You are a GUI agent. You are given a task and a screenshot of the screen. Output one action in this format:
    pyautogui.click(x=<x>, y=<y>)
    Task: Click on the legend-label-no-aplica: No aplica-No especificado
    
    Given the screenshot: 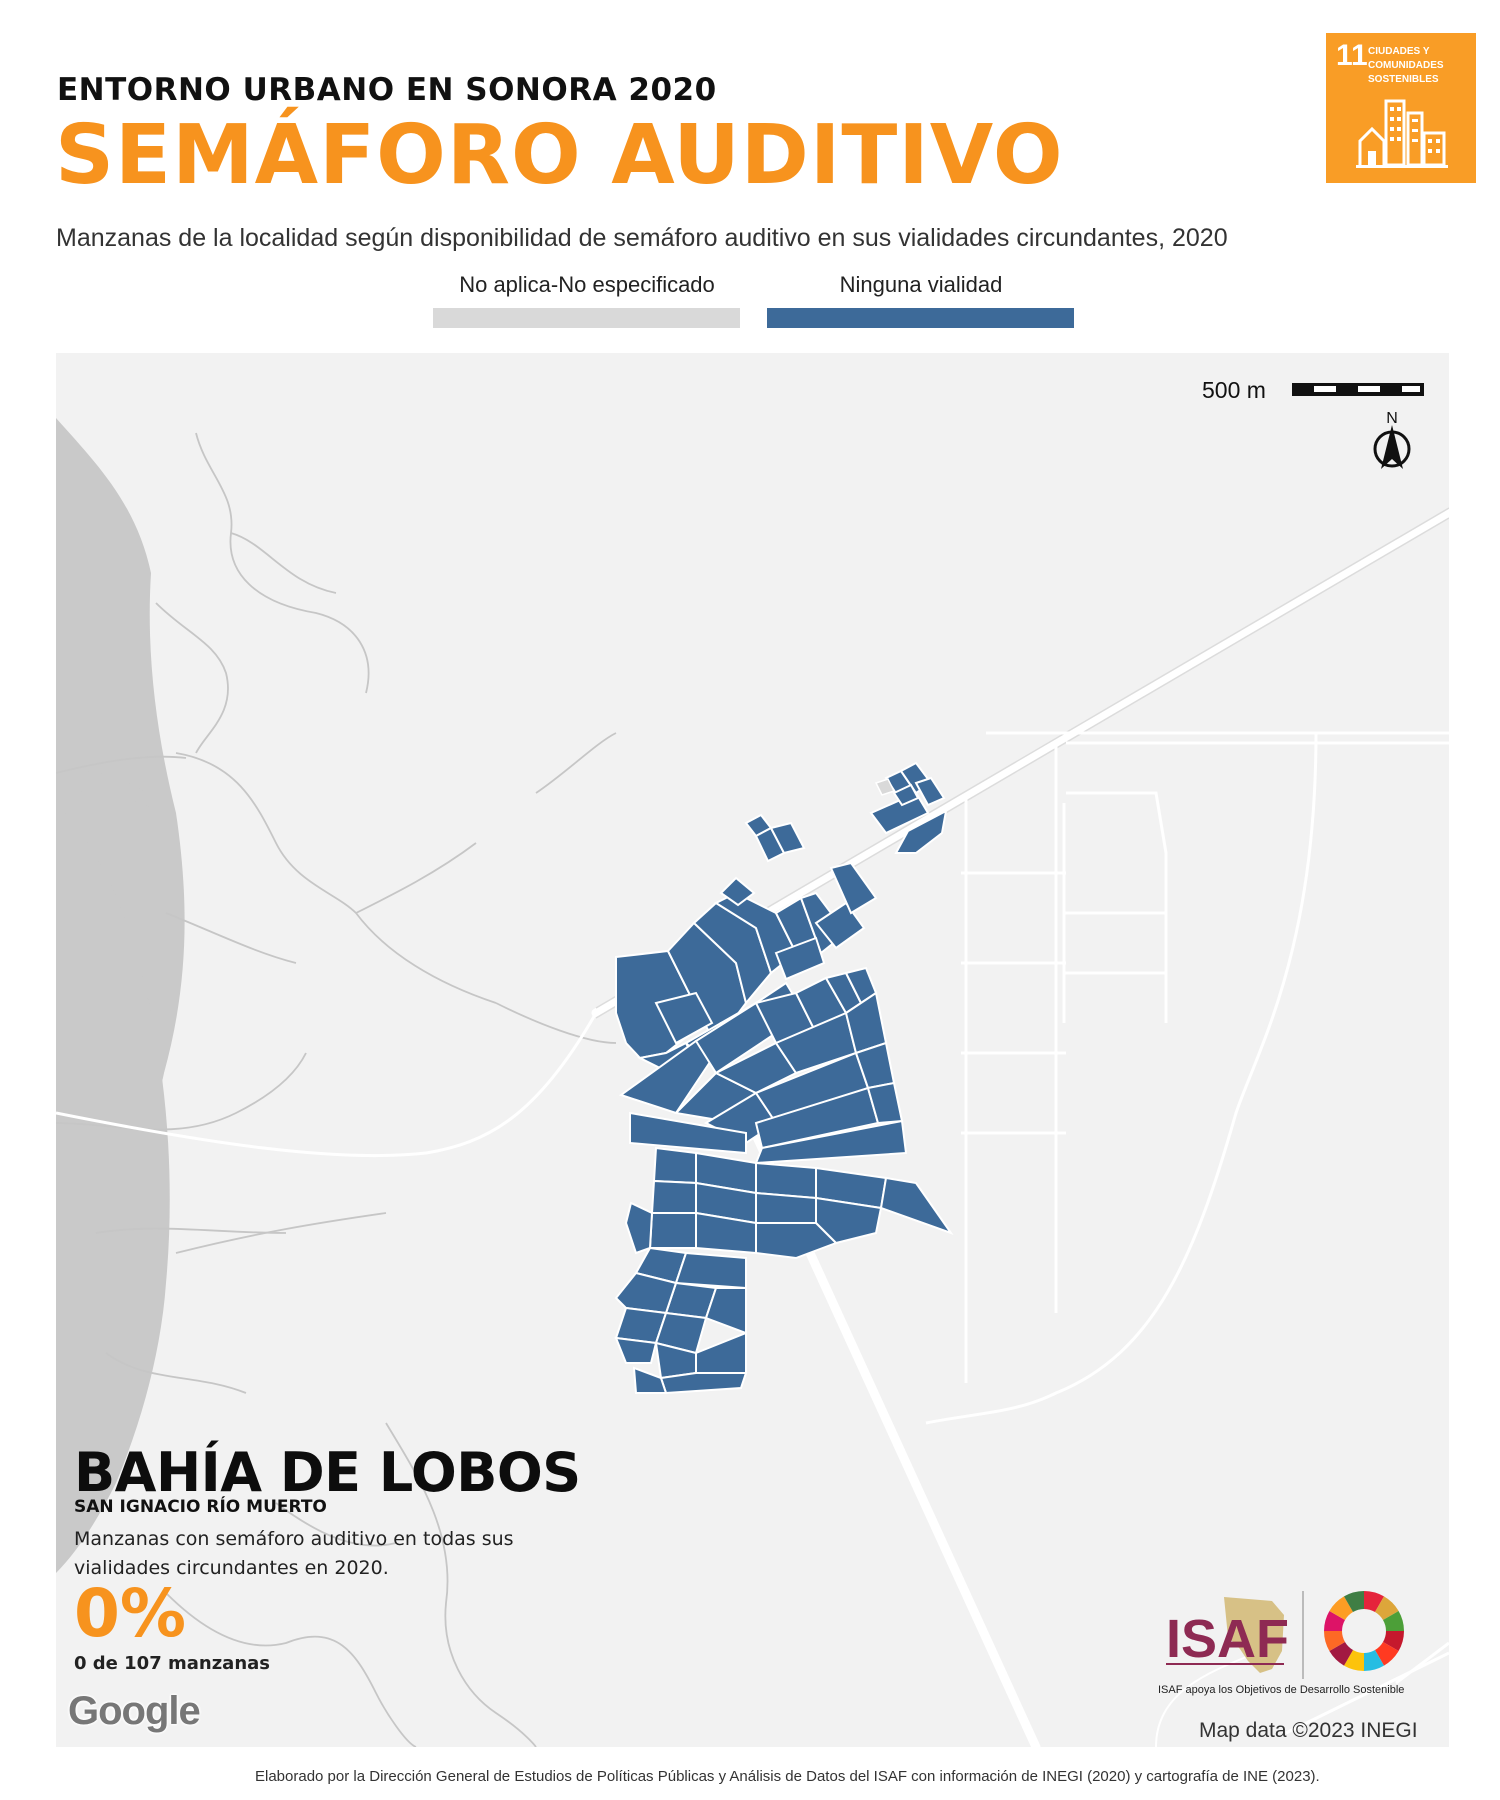 What is the action you would take?
    pyautogui.click(x=587, y=284)
    